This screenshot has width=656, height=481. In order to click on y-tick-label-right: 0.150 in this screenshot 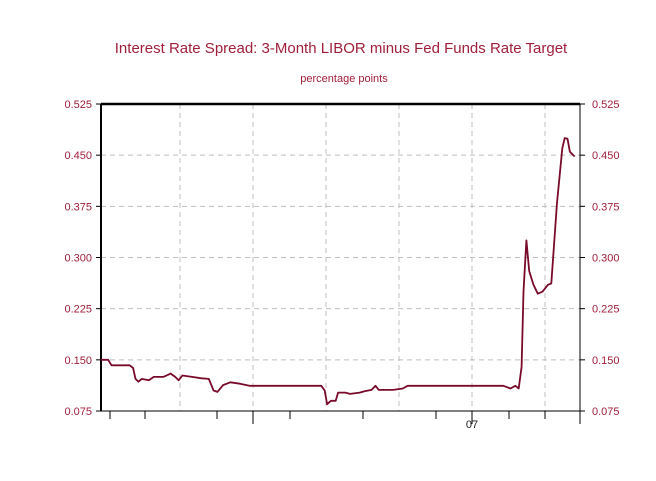, I will do `click(606, 361)`.